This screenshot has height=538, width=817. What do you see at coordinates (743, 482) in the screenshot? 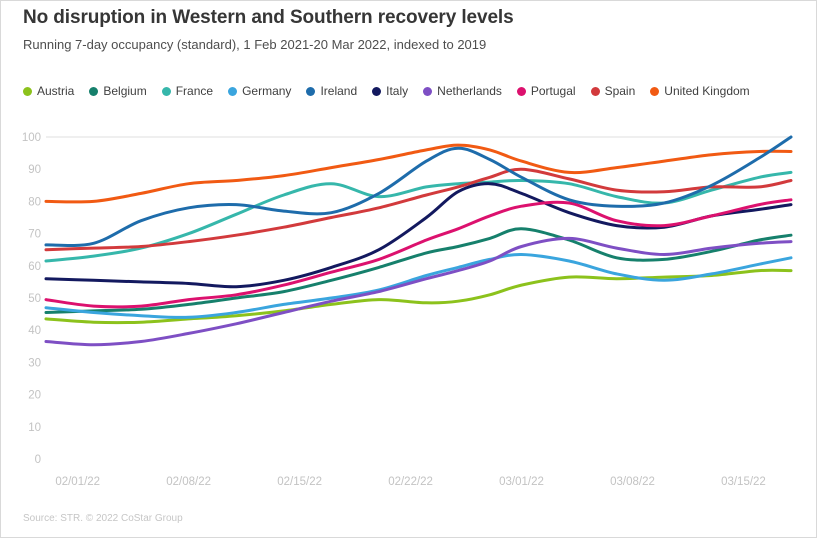
I see `x-axis-label: 03/15/22` at bounding box center [743, 482].